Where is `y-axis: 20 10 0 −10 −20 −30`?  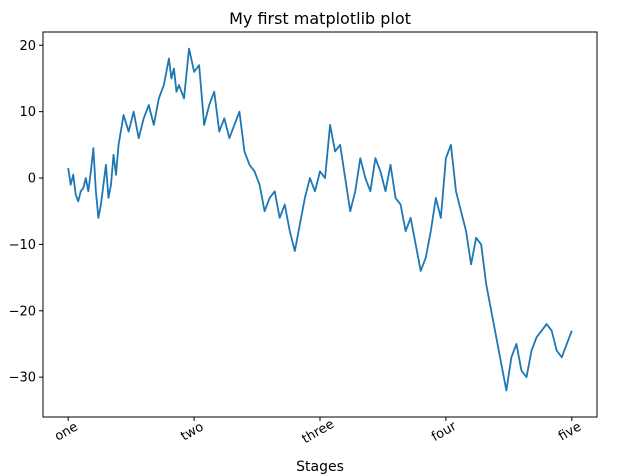 y-axis: 20 10 0 −10 −20 −30 is located at coordinates (26, 212).